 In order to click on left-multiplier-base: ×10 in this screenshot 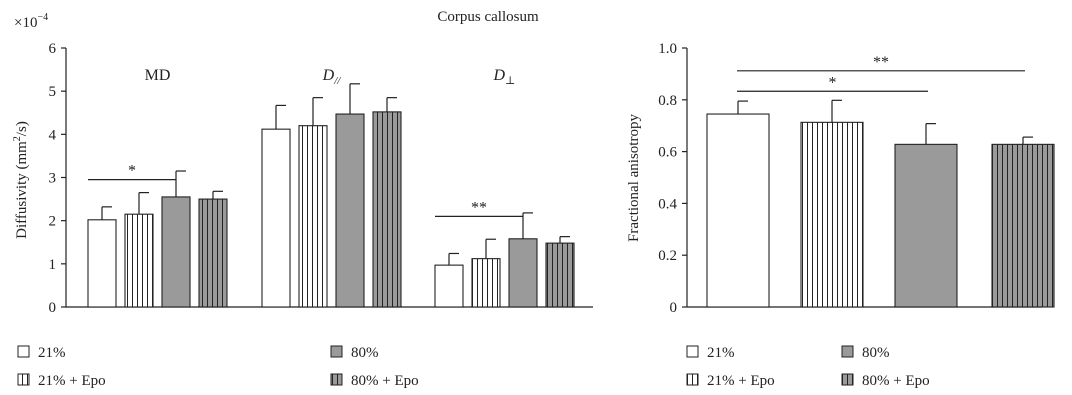, I will do `click(25, 23)`.